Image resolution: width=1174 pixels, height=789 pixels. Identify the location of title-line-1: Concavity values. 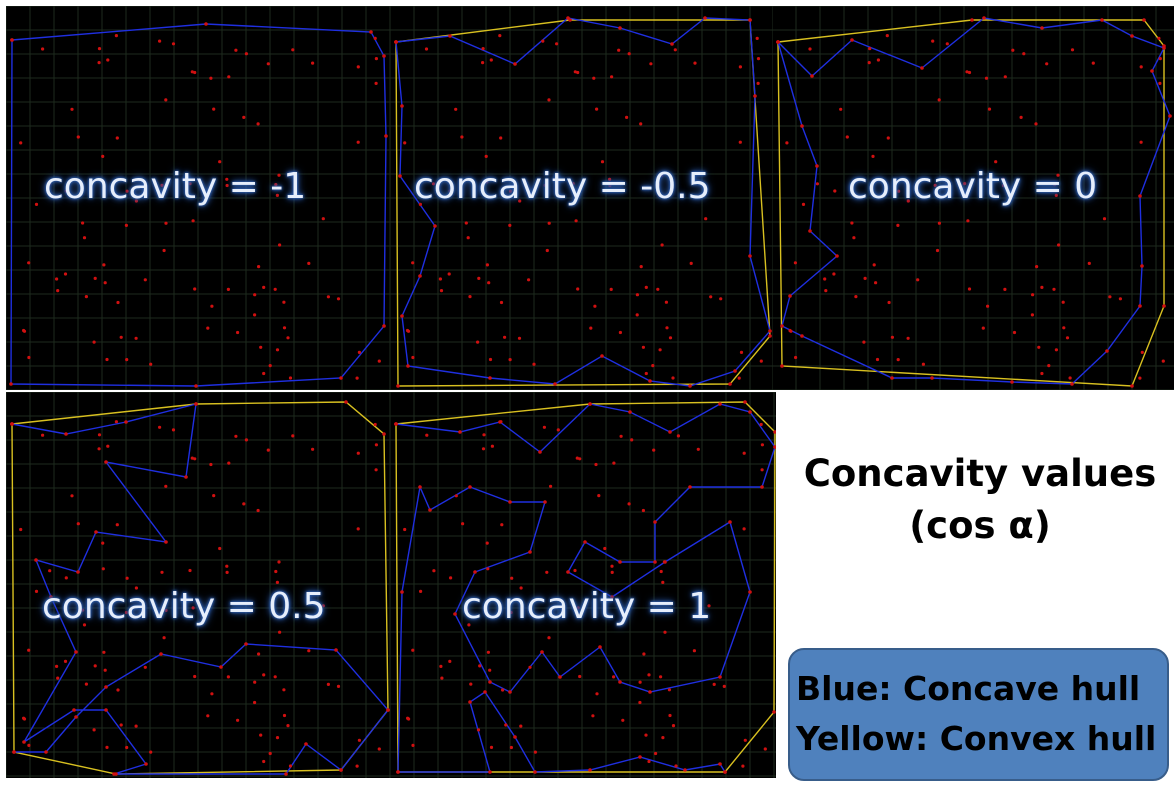
(980, 473).